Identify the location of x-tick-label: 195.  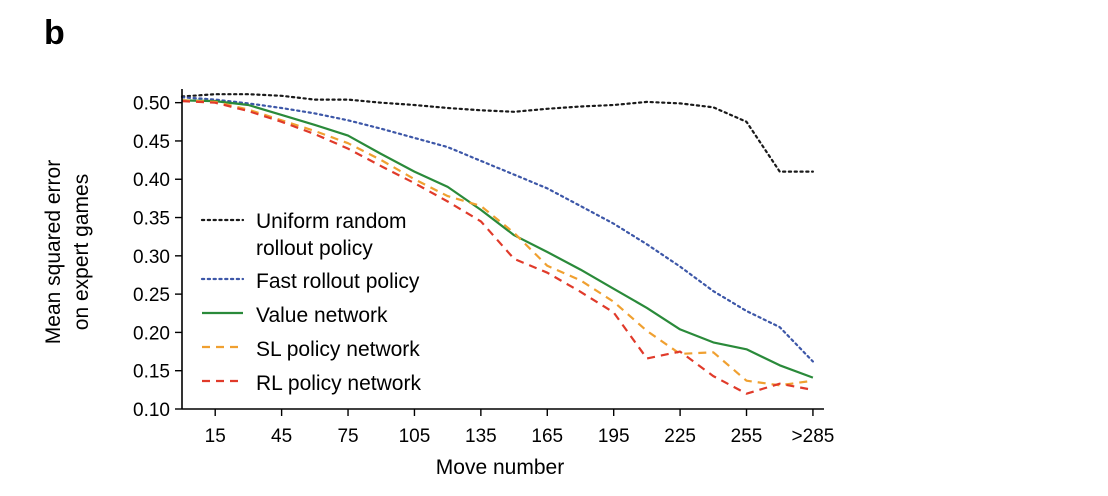
(614, 436).